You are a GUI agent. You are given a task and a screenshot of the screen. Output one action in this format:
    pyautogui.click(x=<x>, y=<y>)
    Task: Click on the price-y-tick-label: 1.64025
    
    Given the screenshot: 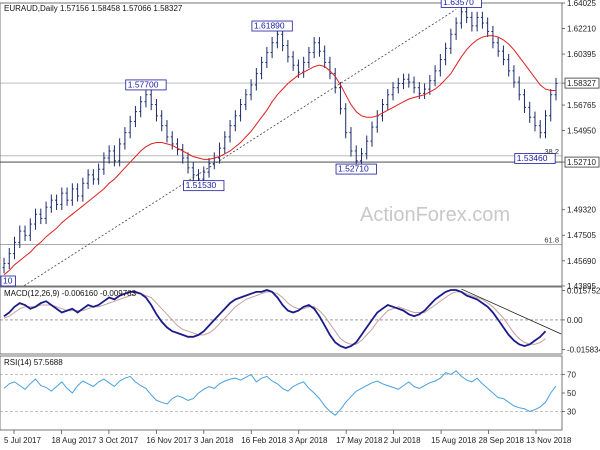 What is the action you would take?
    pyautogui.click(x=581, y=4)
    